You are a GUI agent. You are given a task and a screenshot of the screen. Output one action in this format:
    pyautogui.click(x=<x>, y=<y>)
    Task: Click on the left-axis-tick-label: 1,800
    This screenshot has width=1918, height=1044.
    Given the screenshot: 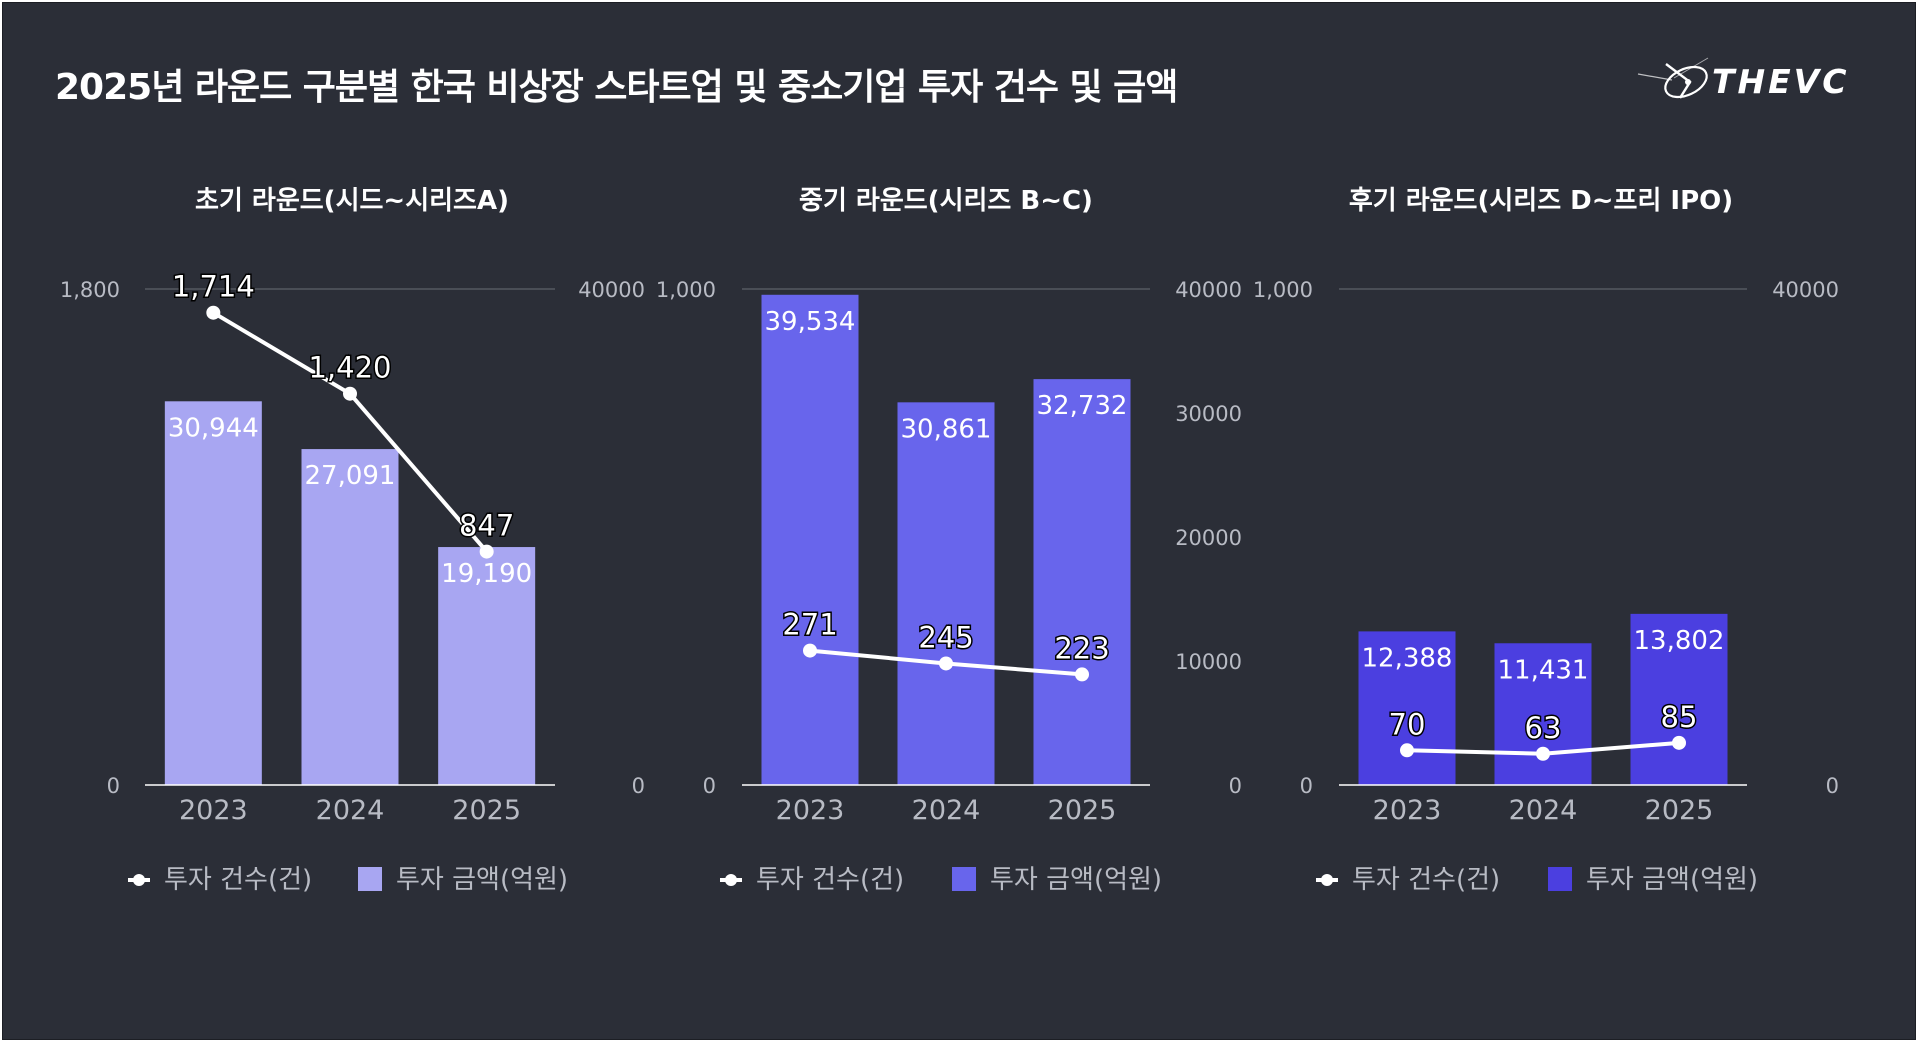 What is the action you would take?
    pyautogui.click(x=90, y=290)
    